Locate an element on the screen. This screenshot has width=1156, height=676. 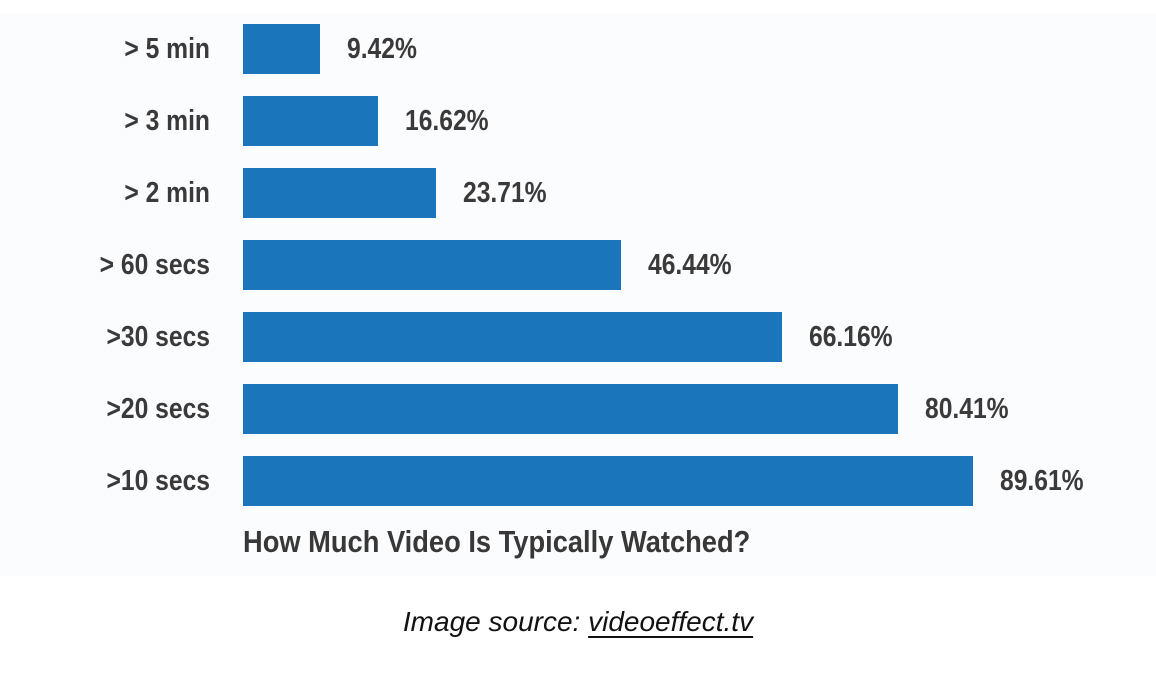
chart-row: >30 secs 66.16% is located at coordinates (578, 337).